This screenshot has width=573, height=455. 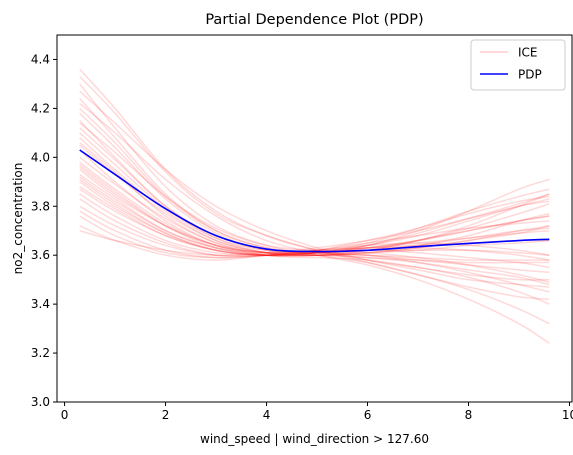 I want to click on x-axis: 0 2 4 6 8 10, so click(x=317, y=412).